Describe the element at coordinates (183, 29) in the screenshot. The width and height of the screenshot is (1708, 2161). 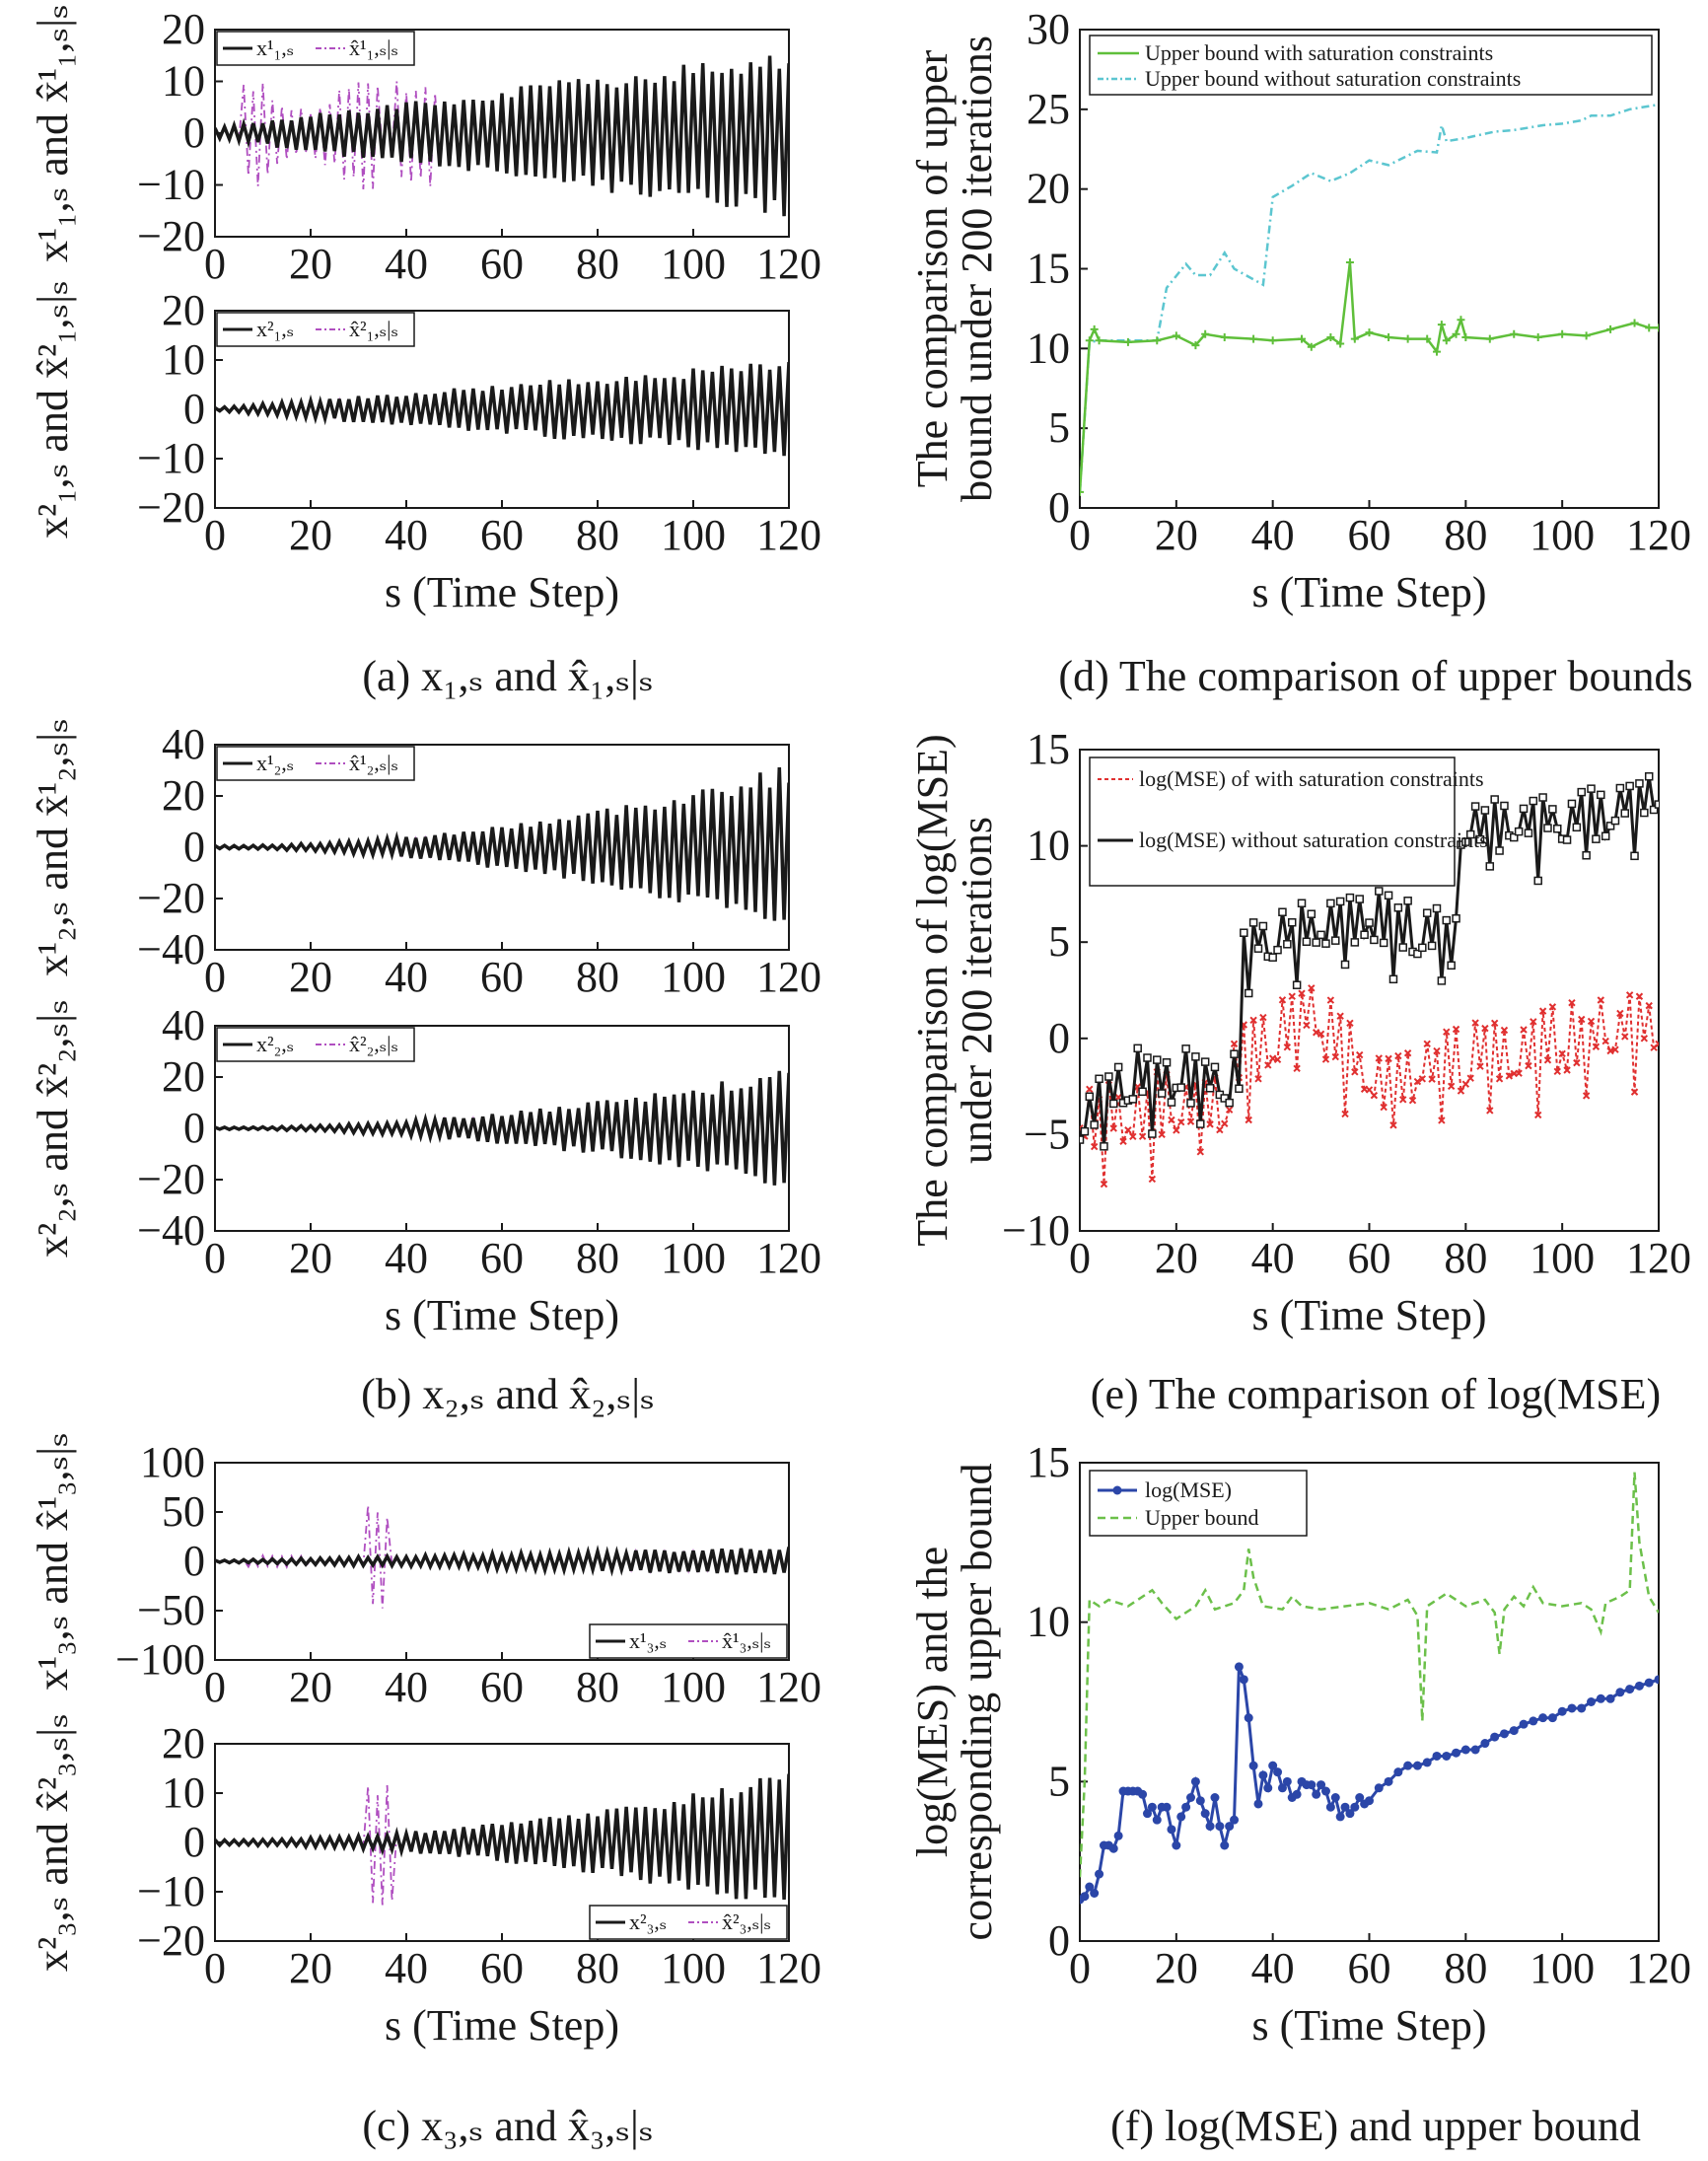
I see `y-tick-label: 20` at that location.